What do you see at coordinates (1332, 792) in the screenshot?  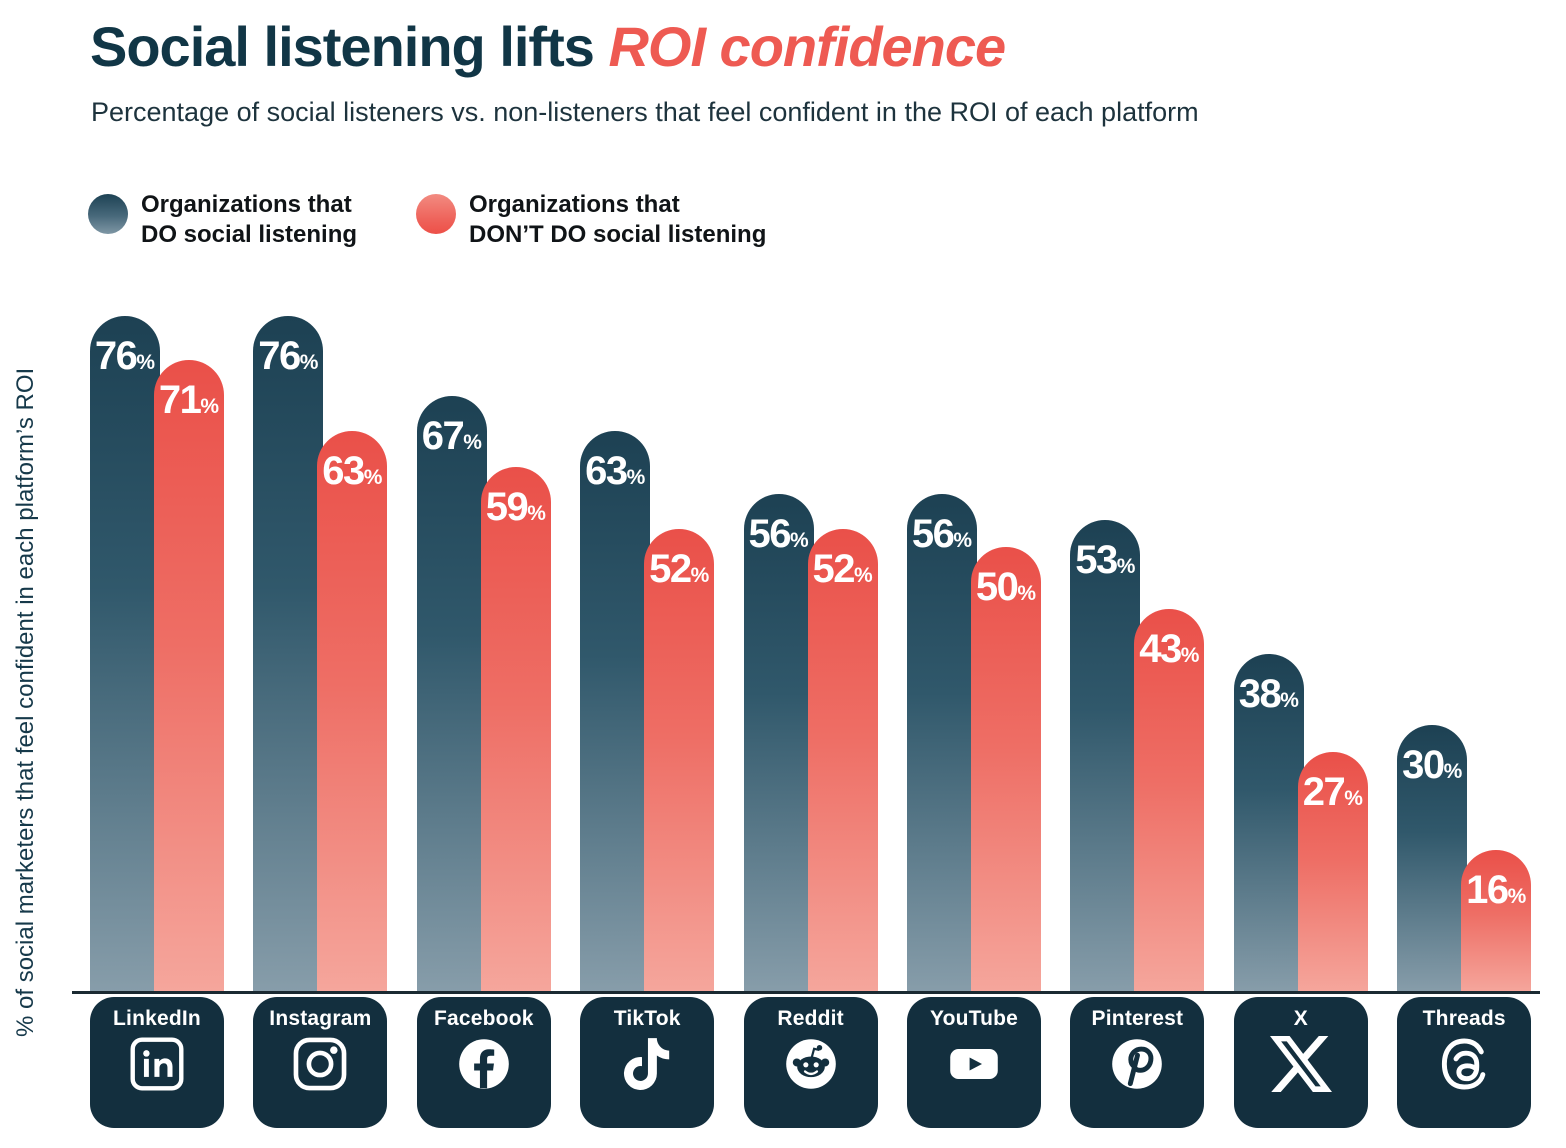 I see `bar-value-label: 27%` at bounding box center [1332, 792].